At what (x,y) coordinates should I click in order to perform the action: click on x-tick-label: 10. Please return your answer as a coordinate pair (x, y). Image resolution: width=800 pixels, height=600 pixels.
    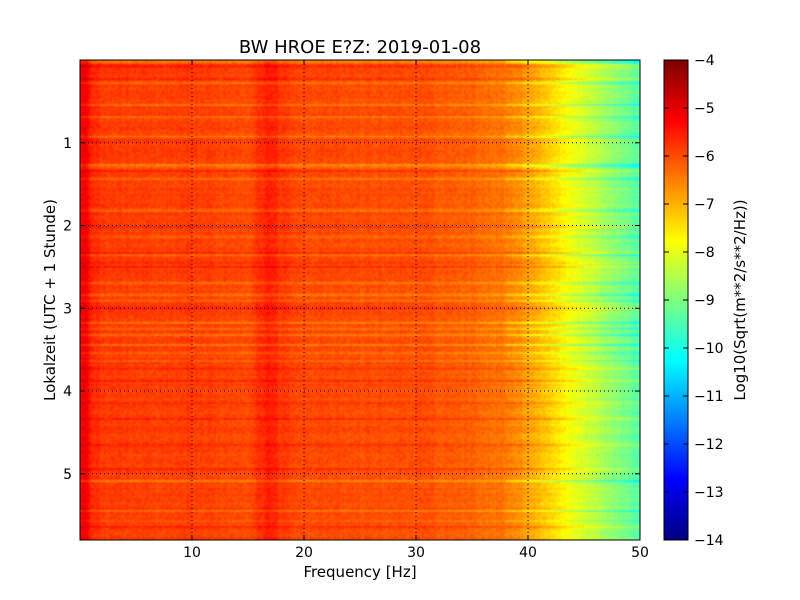
    Looking at the image, I should click on (192, 553).